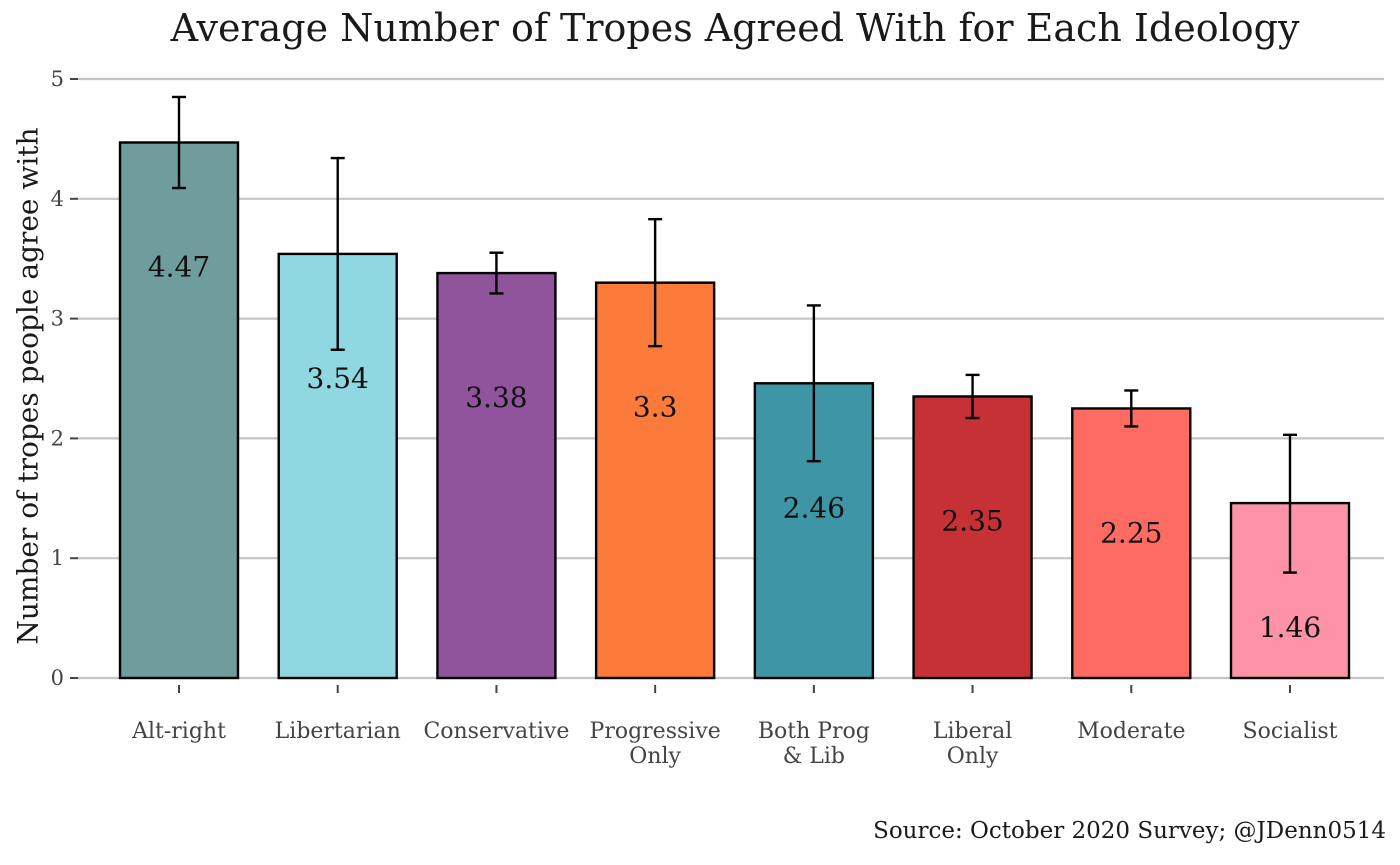 The width and height of the screenshot is (1400, 865). I want to click on y-tick-label: 1, so click(57, 558).